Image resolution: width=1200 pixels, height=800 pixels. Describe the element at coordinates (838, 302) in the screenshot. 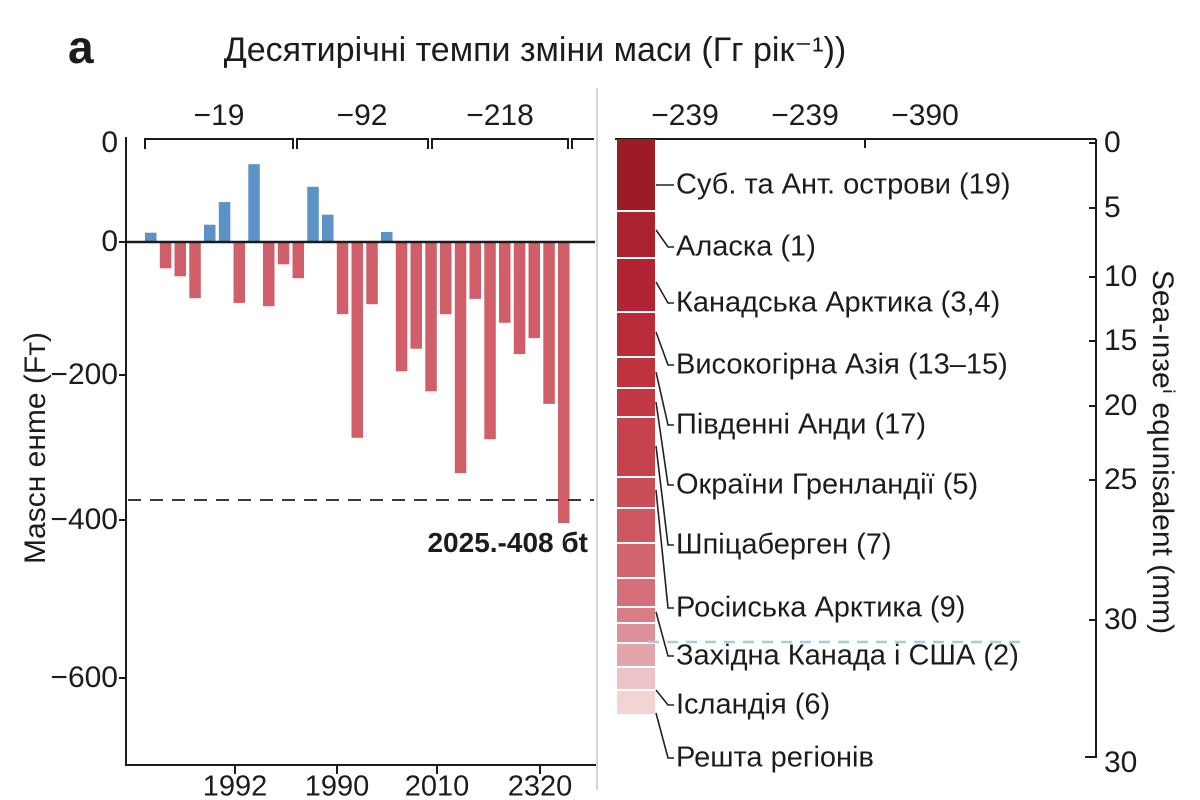

I see `region-label: Канадська Арктика (3,4)` at that location.